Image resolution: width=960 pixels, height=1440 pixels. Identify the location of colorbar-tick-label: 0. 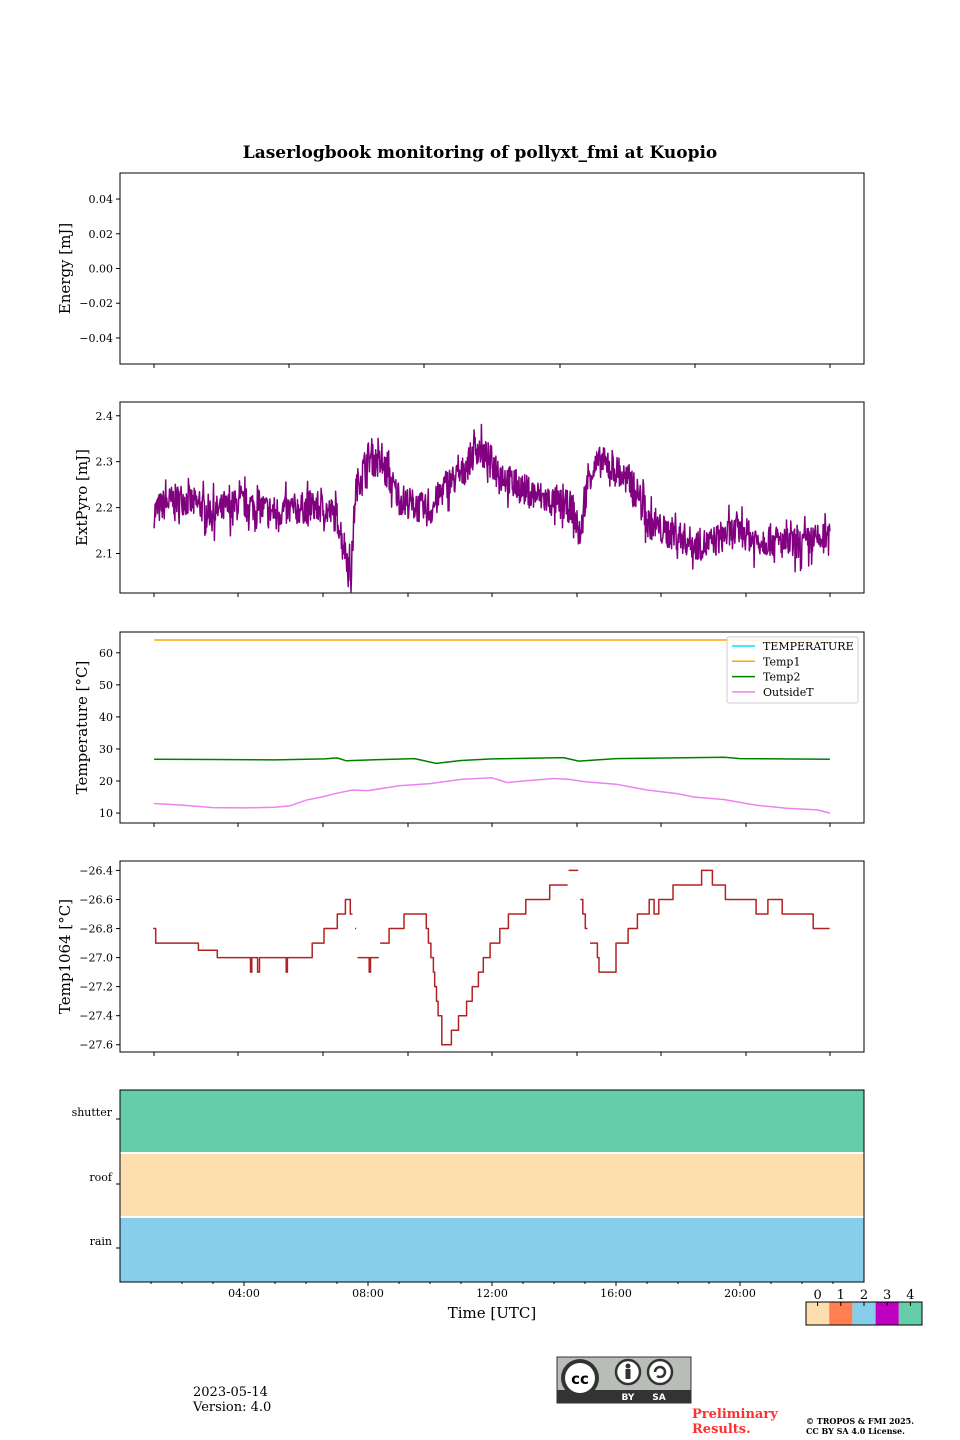
(817, 1295).